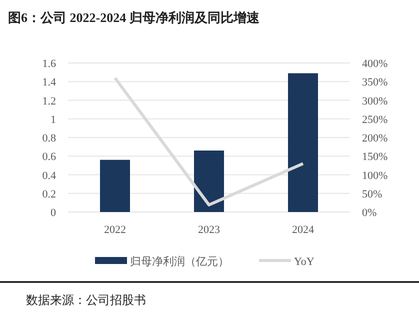 This screenshot has width=419, height=321. Describe the element at coordinates (303, 230) in the screenshot. I see `x-tick-label: 2024` at that location.